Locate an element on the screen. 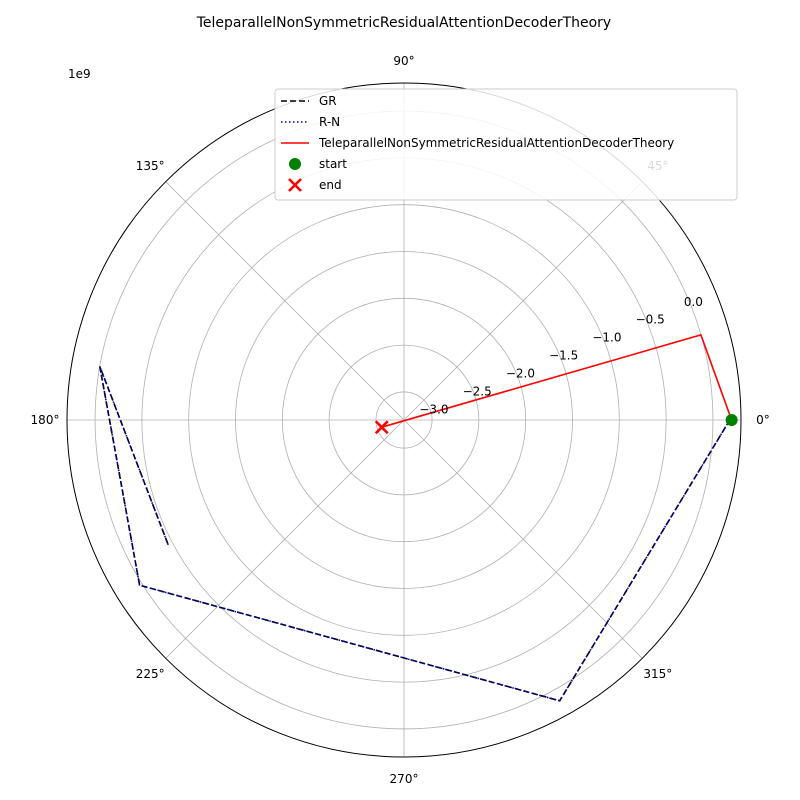 This screenshot has width=800, height=800. marker-stroke is located at coordinates (381, 427).